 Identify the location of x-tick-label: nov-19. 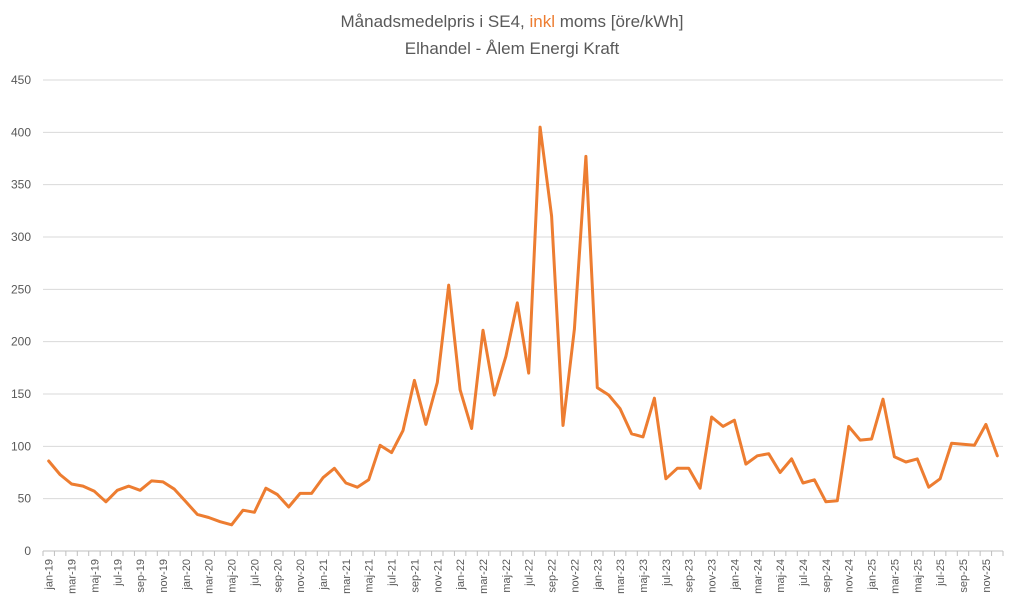
(164, 576).